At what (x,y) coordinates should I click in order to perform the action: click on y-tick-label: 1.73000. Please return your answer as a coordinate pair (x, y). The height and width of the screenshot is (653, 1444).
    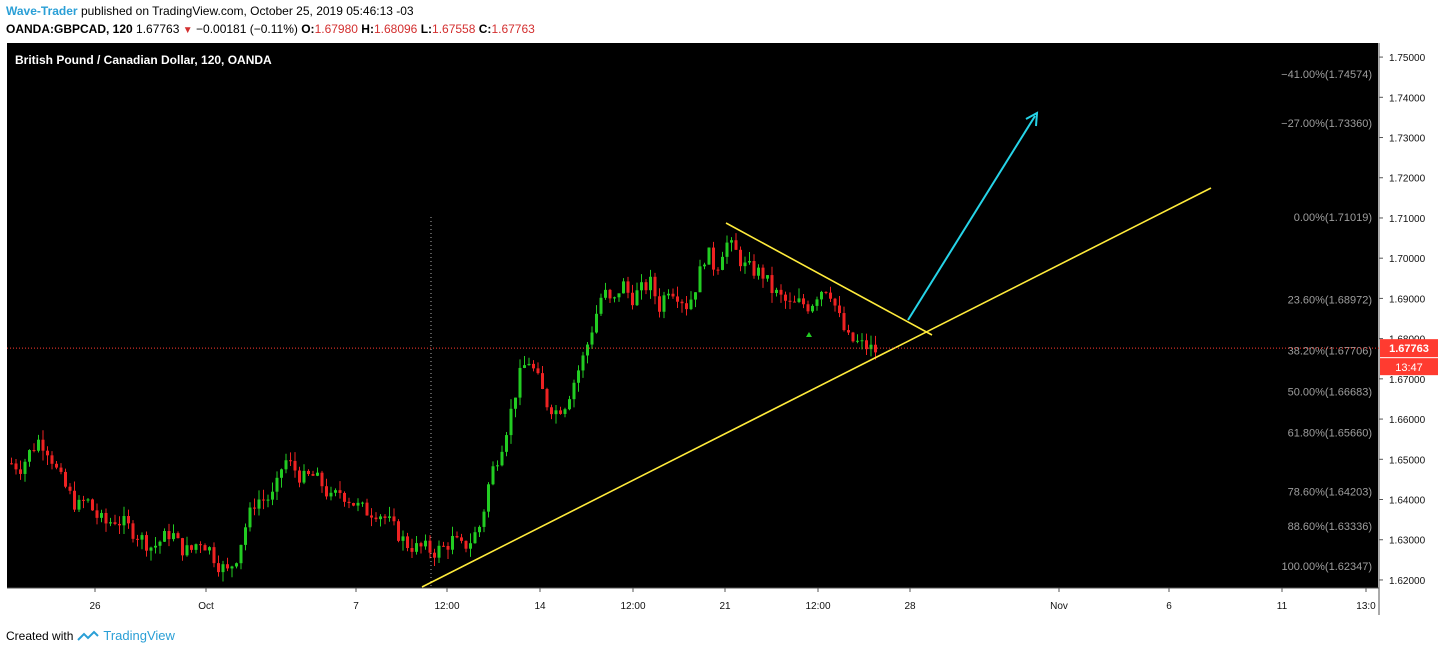
    Looking at the image, I should click on (1407, 139).